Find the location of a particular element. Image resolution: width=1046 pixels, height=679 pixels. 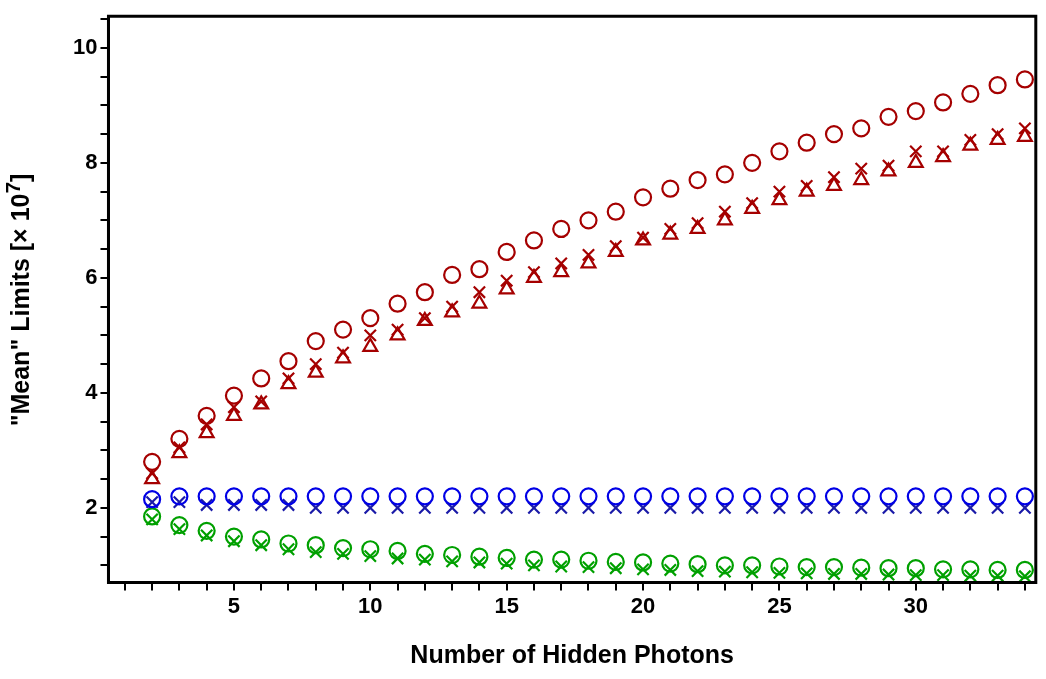

x-tick-label: 10 is located at coordinates (370, 605).